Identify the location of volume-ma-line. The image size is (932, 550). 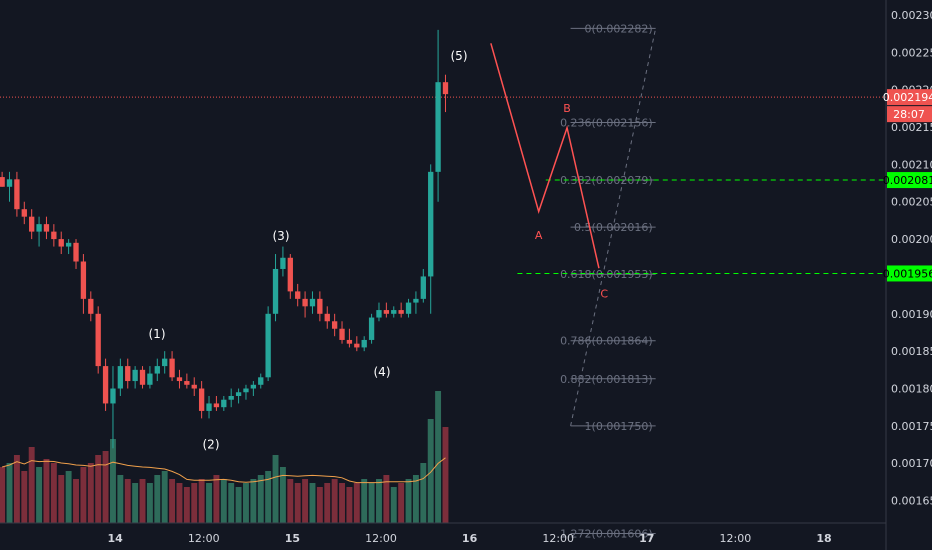
(223, 470).